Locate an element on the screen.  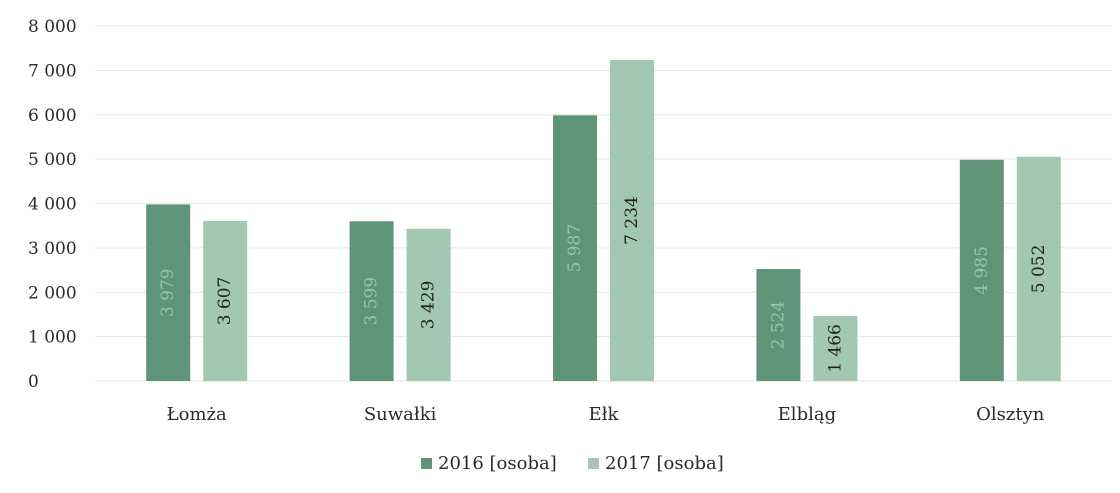
category-label: Łomża is located at coordinates (197, 414).